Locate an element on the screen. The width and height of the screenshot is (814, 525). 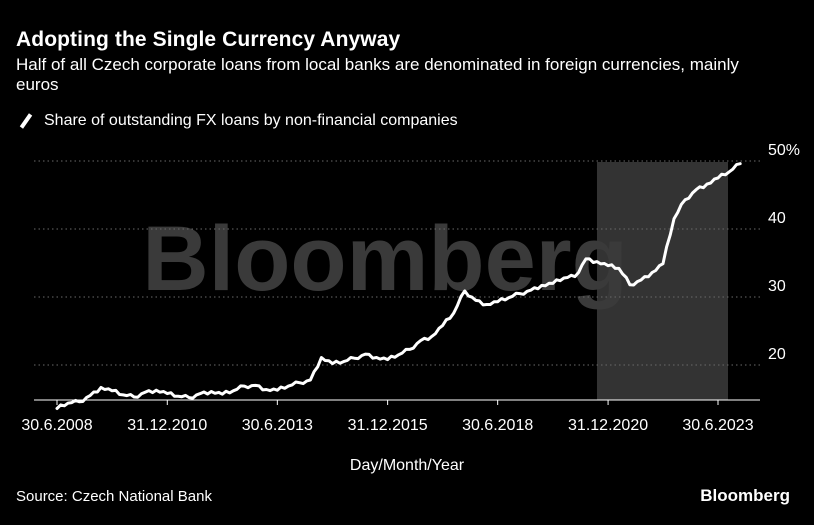
y-tick-label: 40 is located at coordinates (777, 218).